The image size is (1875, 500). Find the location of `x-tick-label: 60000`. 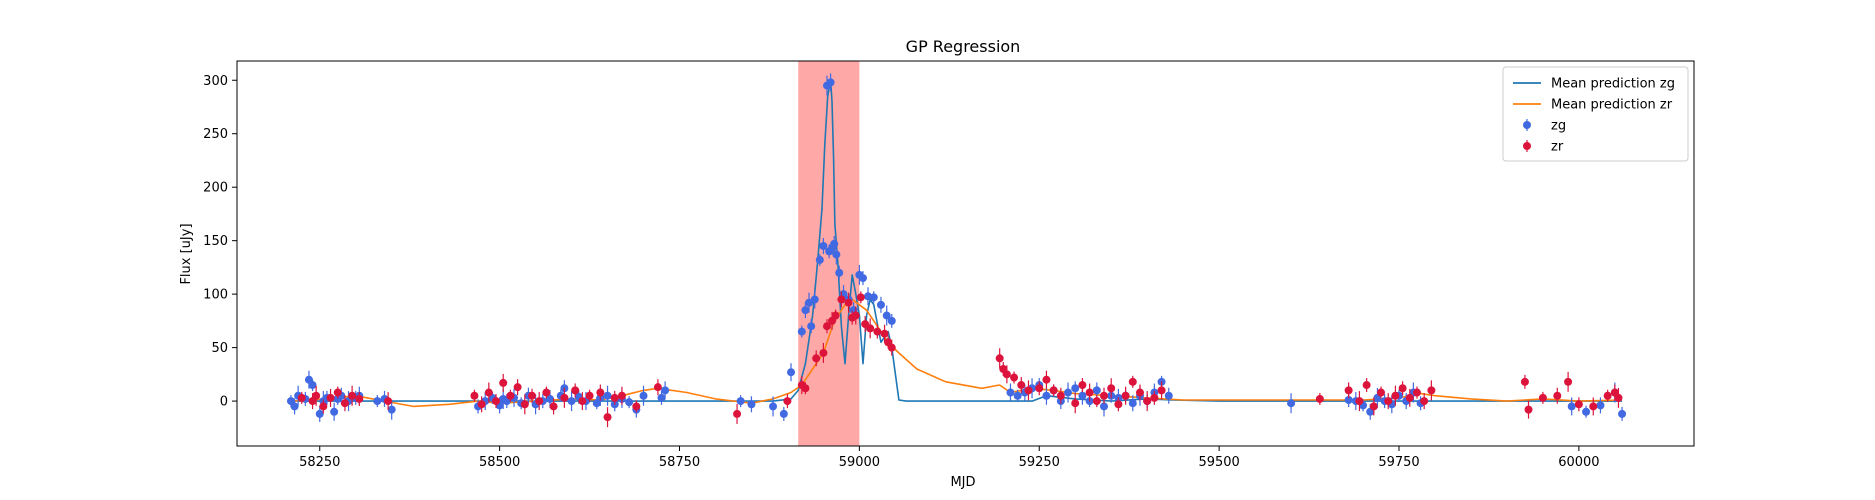

x-tick-label: 60000 is located at coordinates (1578, 462).